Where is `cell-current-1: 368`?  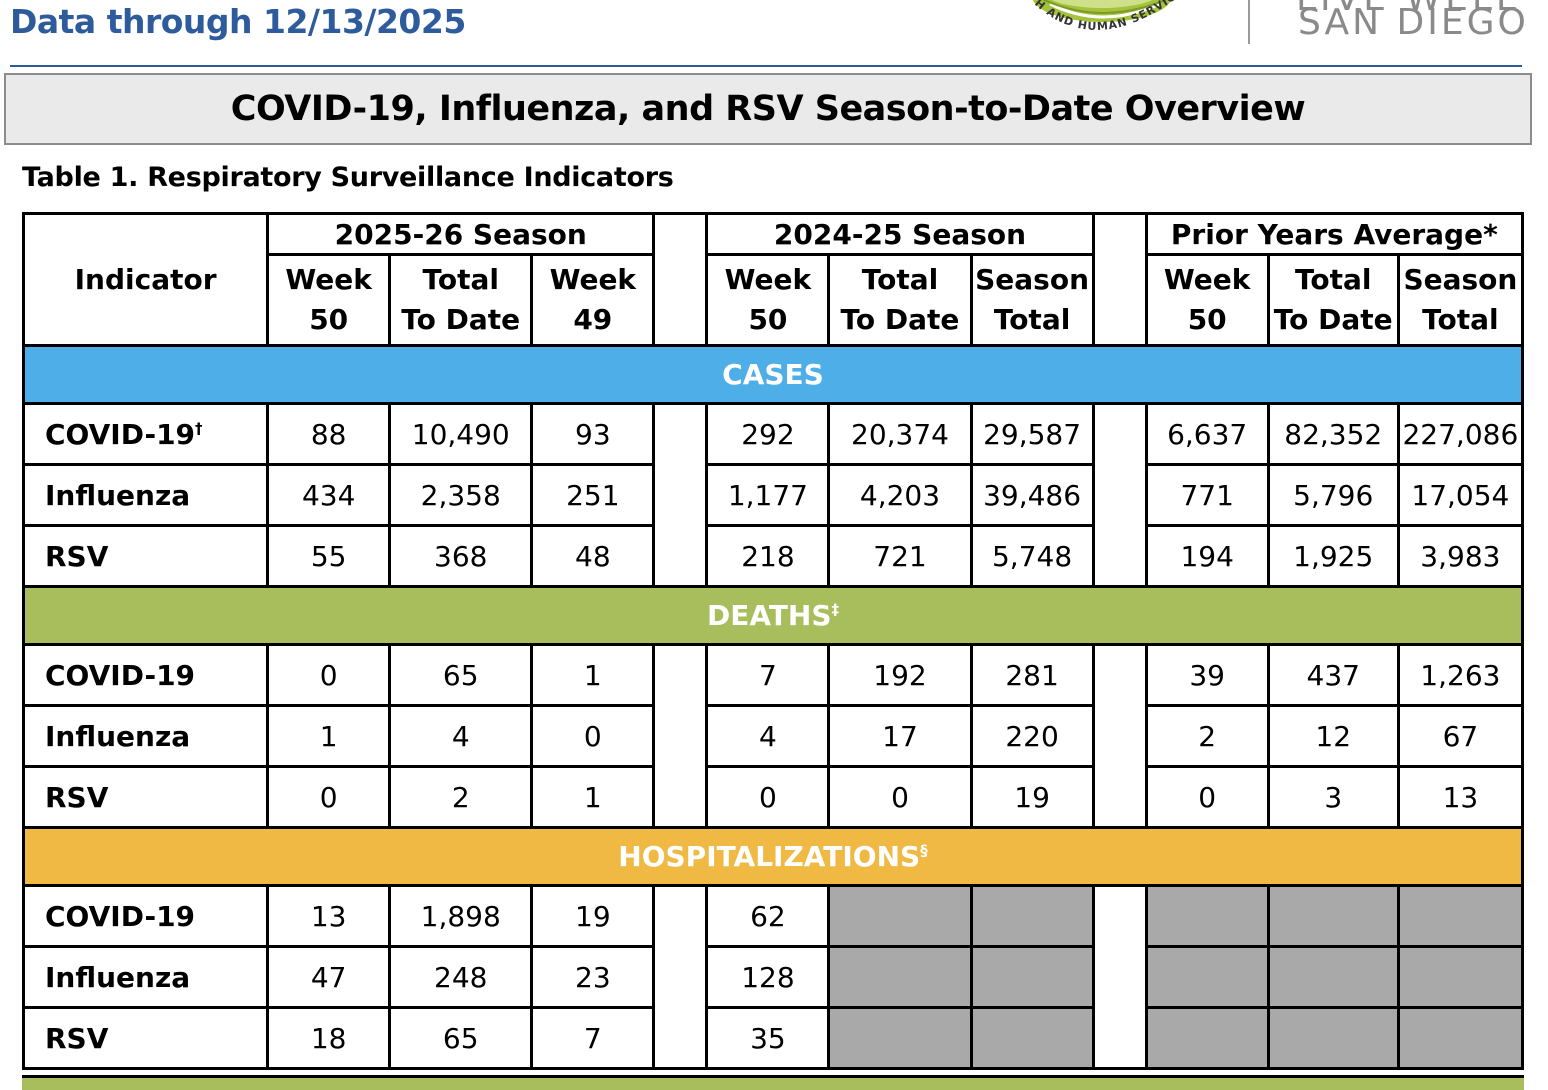 cell-current-1: 368 is located at coordinates (461, 556).